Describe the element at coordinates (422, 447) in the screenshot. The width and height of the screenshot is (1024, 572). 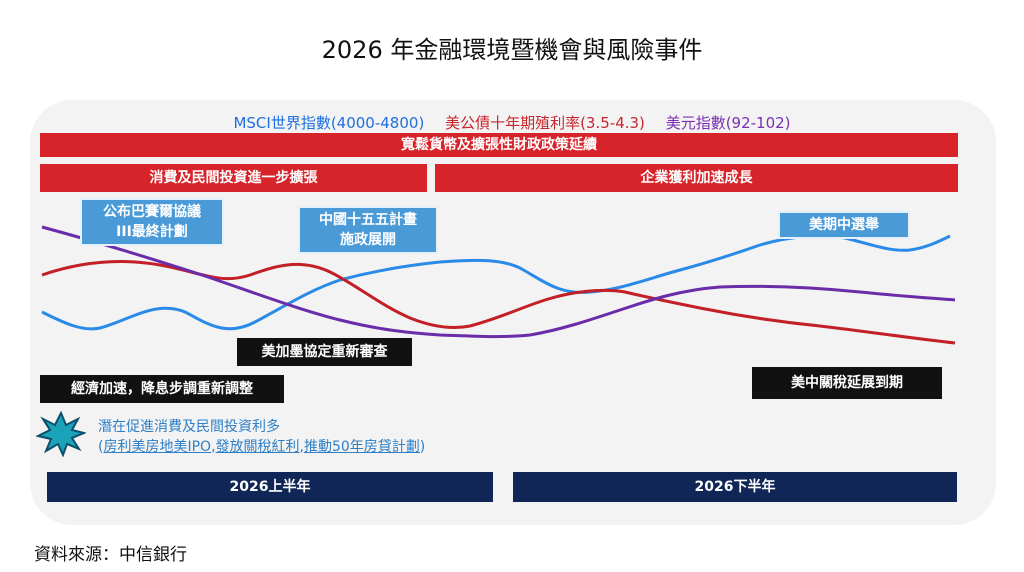
I see `promo-close-paren: )` at that location.